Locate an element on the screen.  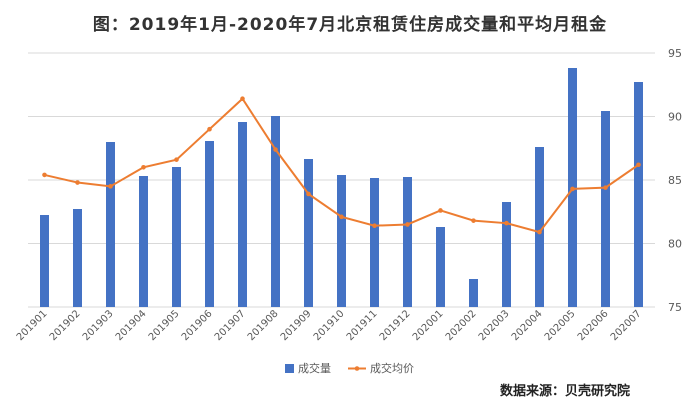
x-tick-label: 202003 is located at coordinates (494, 325).